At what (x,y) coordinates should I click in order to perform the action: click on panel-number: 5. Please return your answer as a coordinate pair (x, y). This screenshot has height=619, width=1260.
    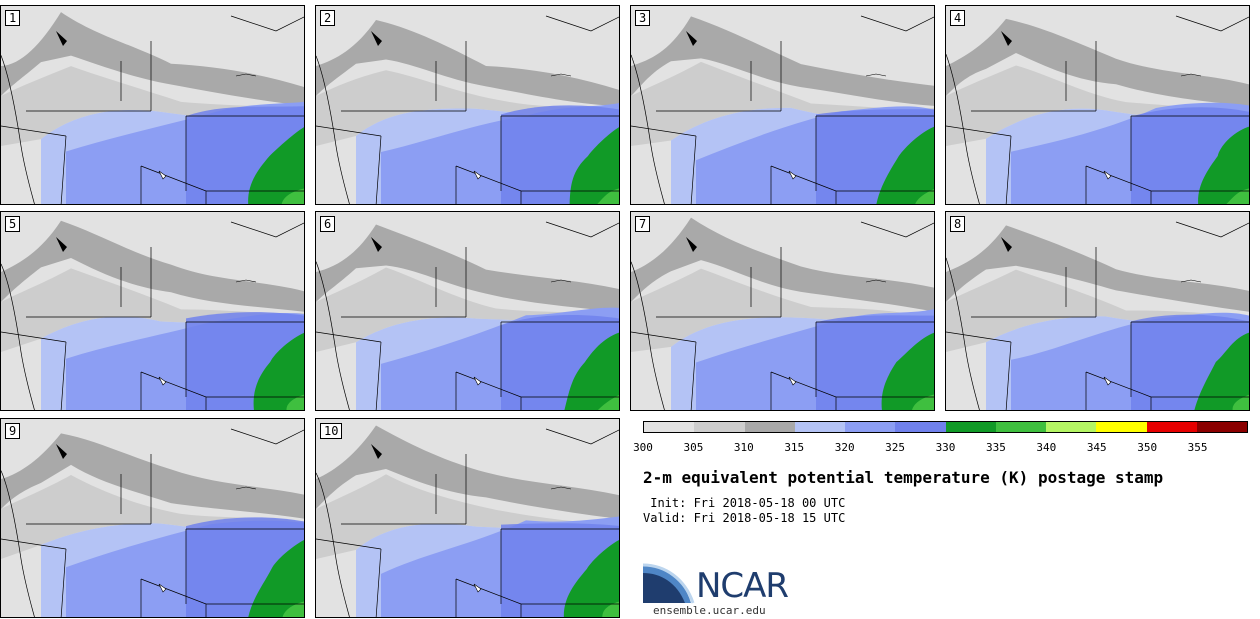
    Looking at the image, I should click on (13, 224).